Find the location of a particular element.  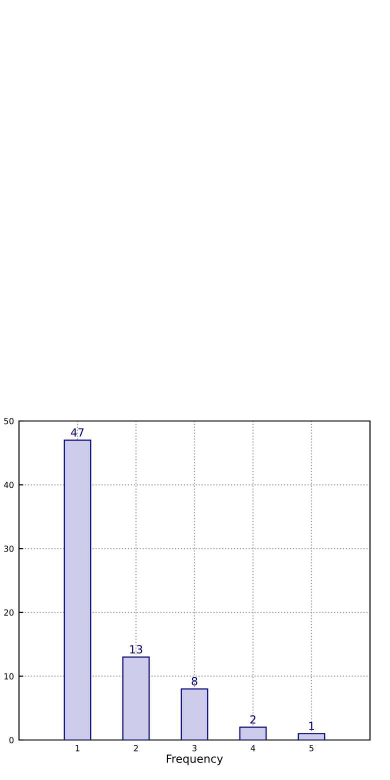

x-tick-label: 2 is located at coordinates (136, 748).